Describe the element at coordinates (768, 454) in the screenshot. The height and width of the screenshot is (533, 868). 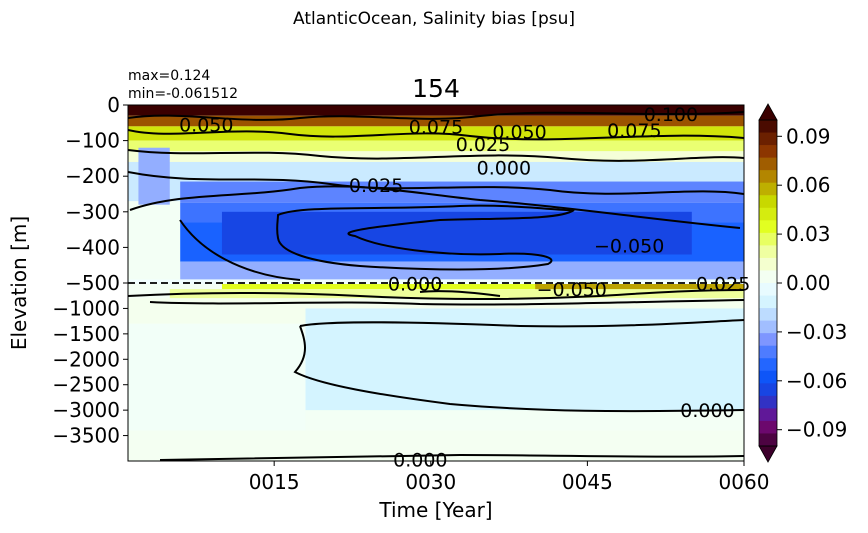
I see `colorbar-extend-bottom` at that location.